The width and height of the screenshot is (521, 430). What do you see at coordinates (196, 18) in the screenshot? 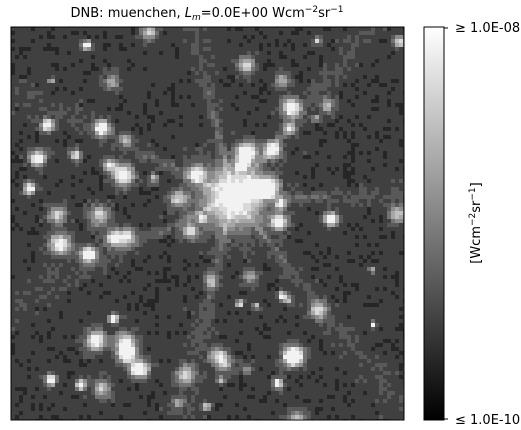
I see `title-subscript: m` at bounding box center [196, 18].